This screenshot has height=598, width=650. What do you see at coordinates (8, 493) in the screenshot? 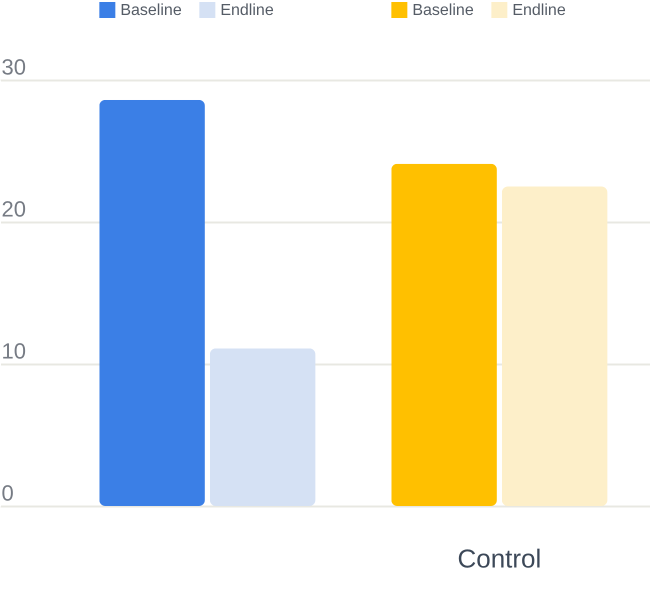
I see `y-tick-label: 0` at bounding box center [8, 493].